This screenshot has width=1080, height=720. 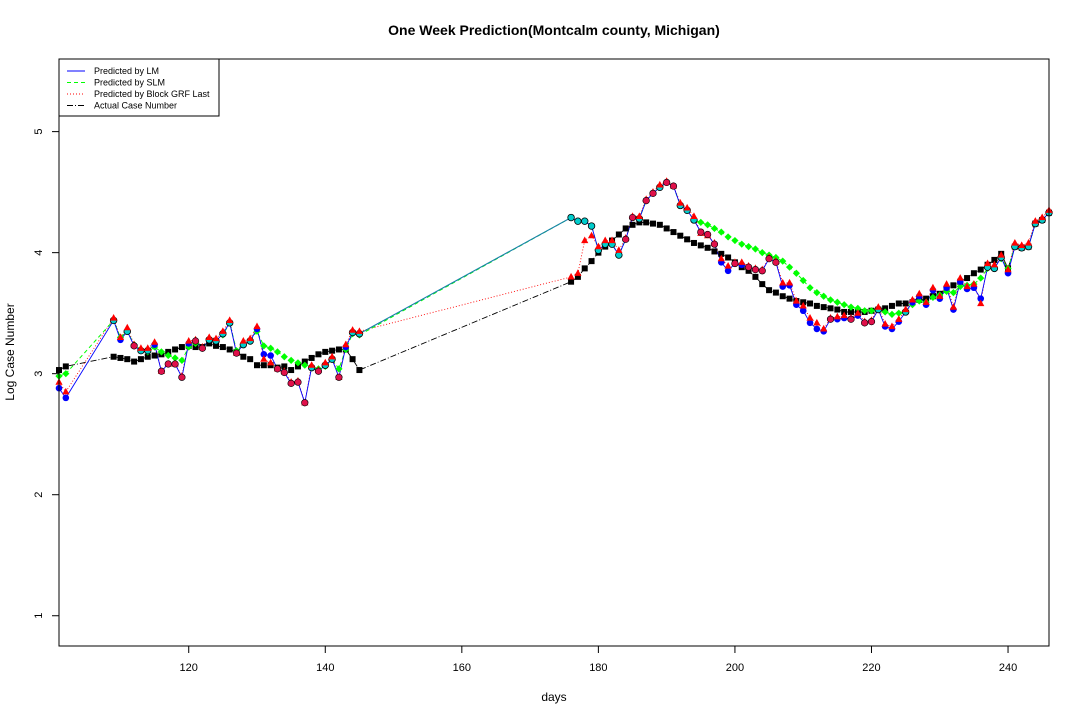 I want to click on legend-label: Predicted by Block GRF Last, so click(x=152, y=94).